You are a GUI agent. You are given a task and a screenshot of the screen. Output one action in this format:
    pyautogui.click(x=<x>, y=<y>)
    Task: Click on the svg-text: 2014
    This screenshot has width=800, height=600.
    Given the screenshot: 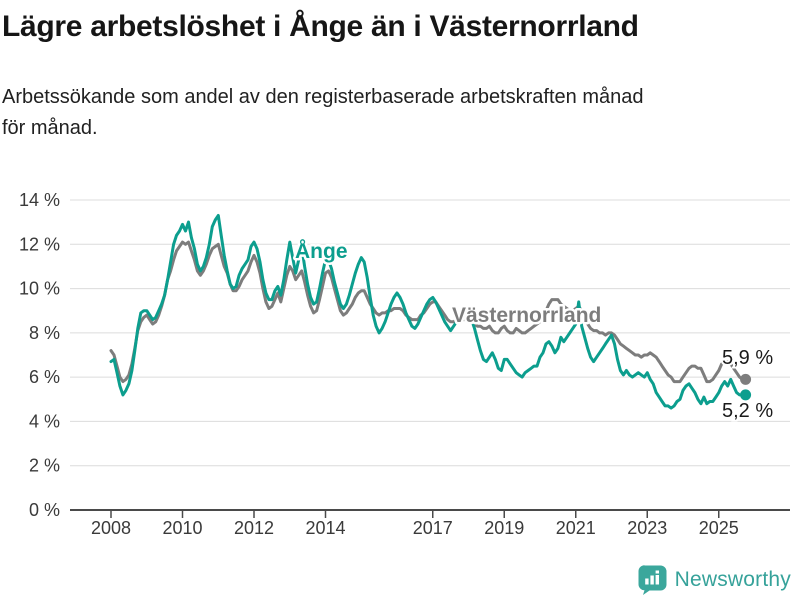 What is the action you would take?
    pyautogui.click(x=325, y=528)
    